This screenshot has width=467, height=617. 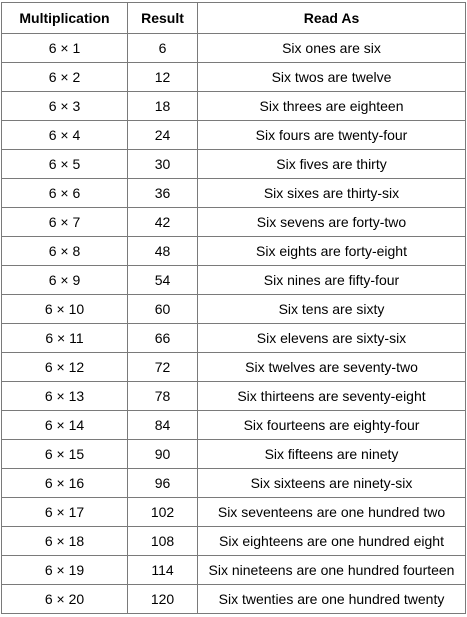 I want to click on table-row: 6 × 1 6 Six ones are six, so click(x=233, y=48).